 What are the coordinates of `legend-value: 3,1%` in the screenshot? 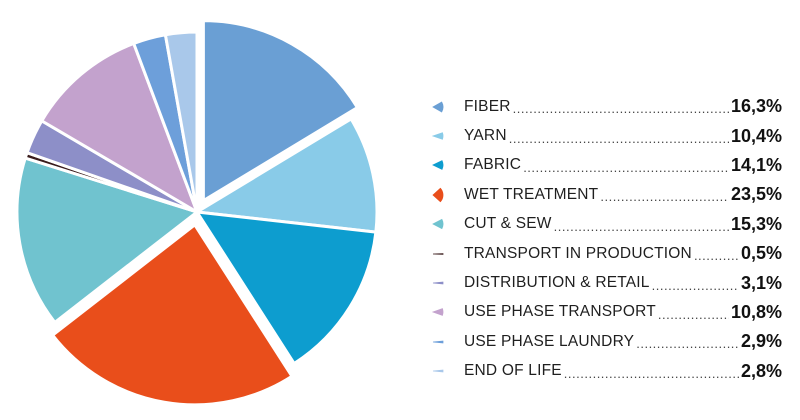 It's located at (761, 282).